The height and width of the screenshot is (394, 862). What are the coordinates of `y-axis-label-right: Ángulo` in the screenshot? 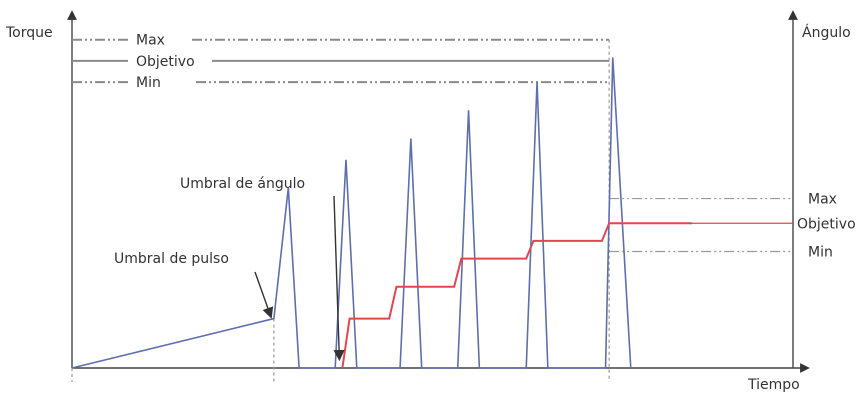 It's located at (826, 32).